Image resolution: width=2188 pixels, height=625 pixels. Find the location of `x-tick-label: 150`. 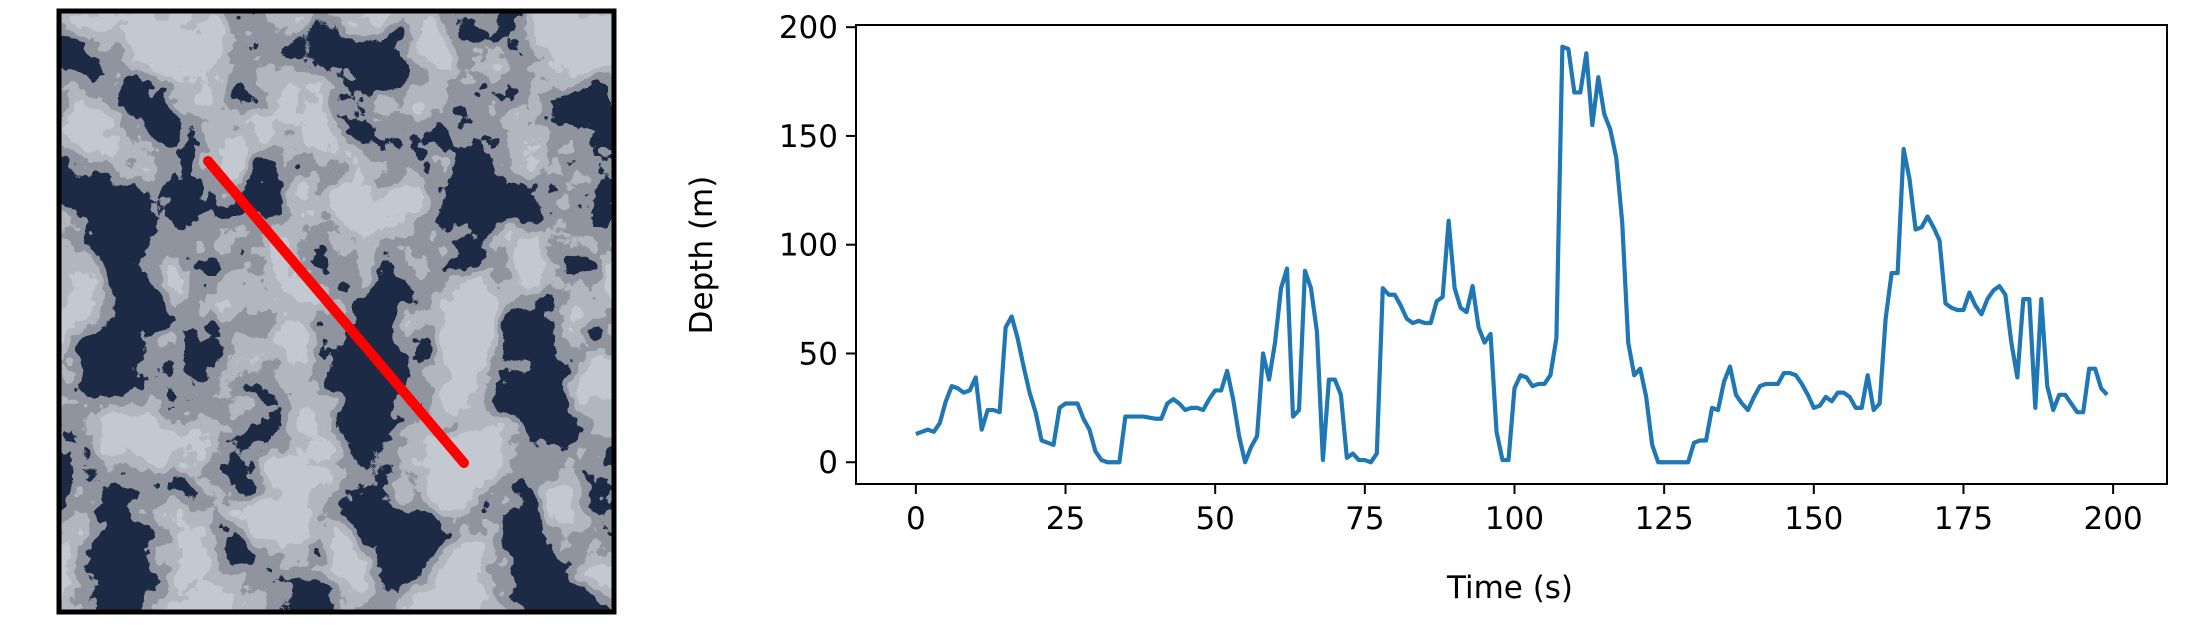

x-tick-label: 150 is located at coordinates (1813, 519).